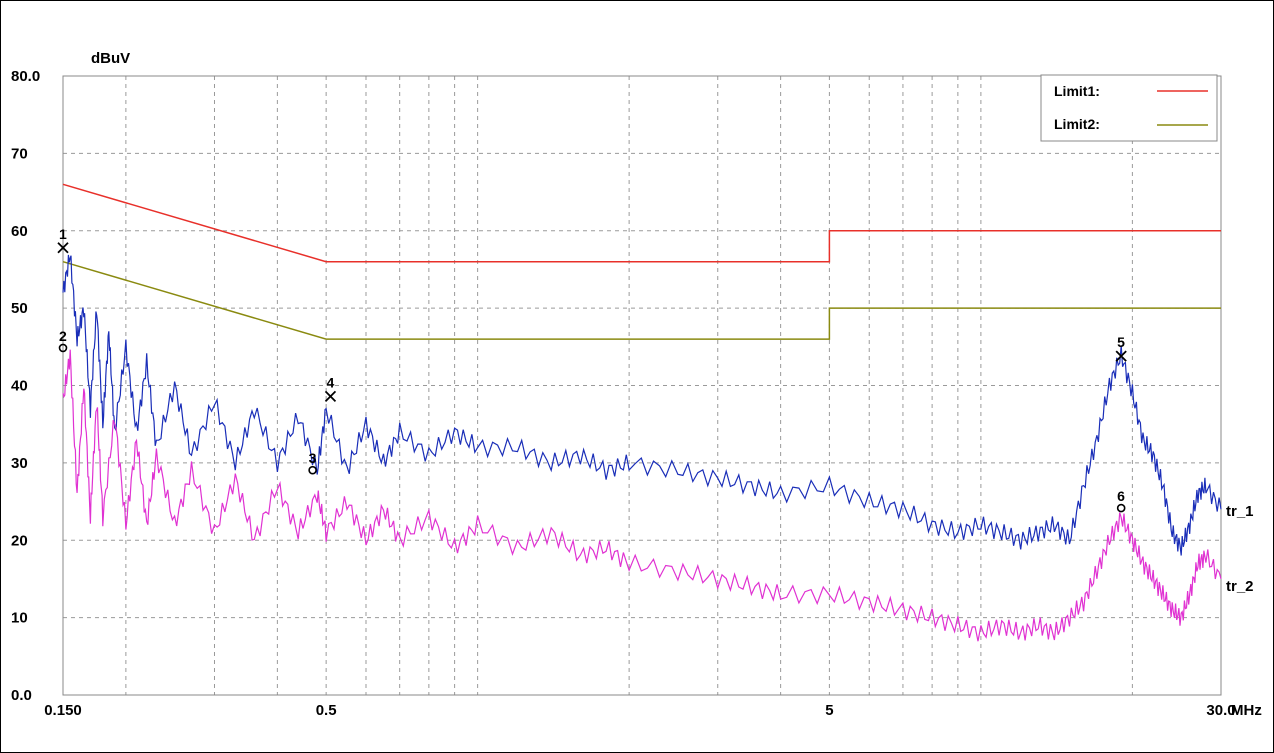  What do you see at coordinates (1246, 710) in the screenshot?
I see `x-unit-label: MHz` at bounding box center [1246, 710].